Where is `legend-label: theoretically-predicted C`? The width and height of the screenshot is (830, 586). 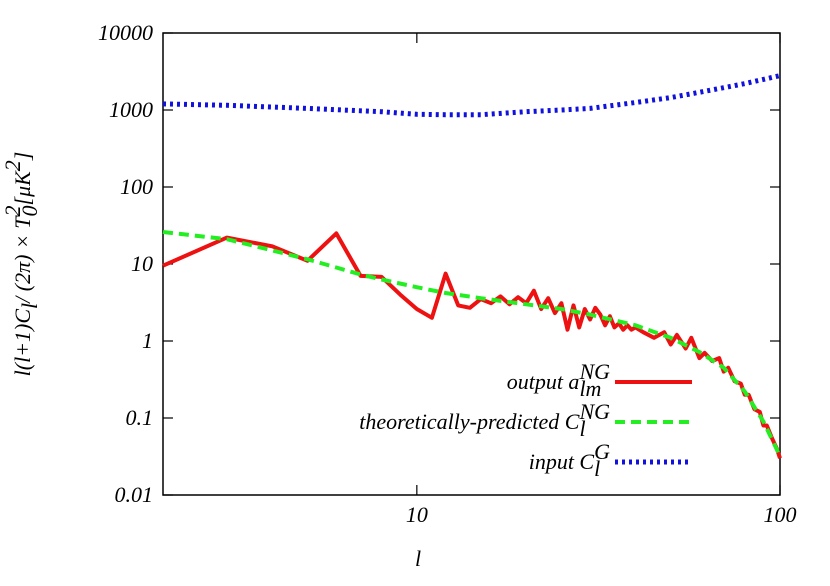 legend-label: theoretically-predicted C is located at coordinates (469, 421).